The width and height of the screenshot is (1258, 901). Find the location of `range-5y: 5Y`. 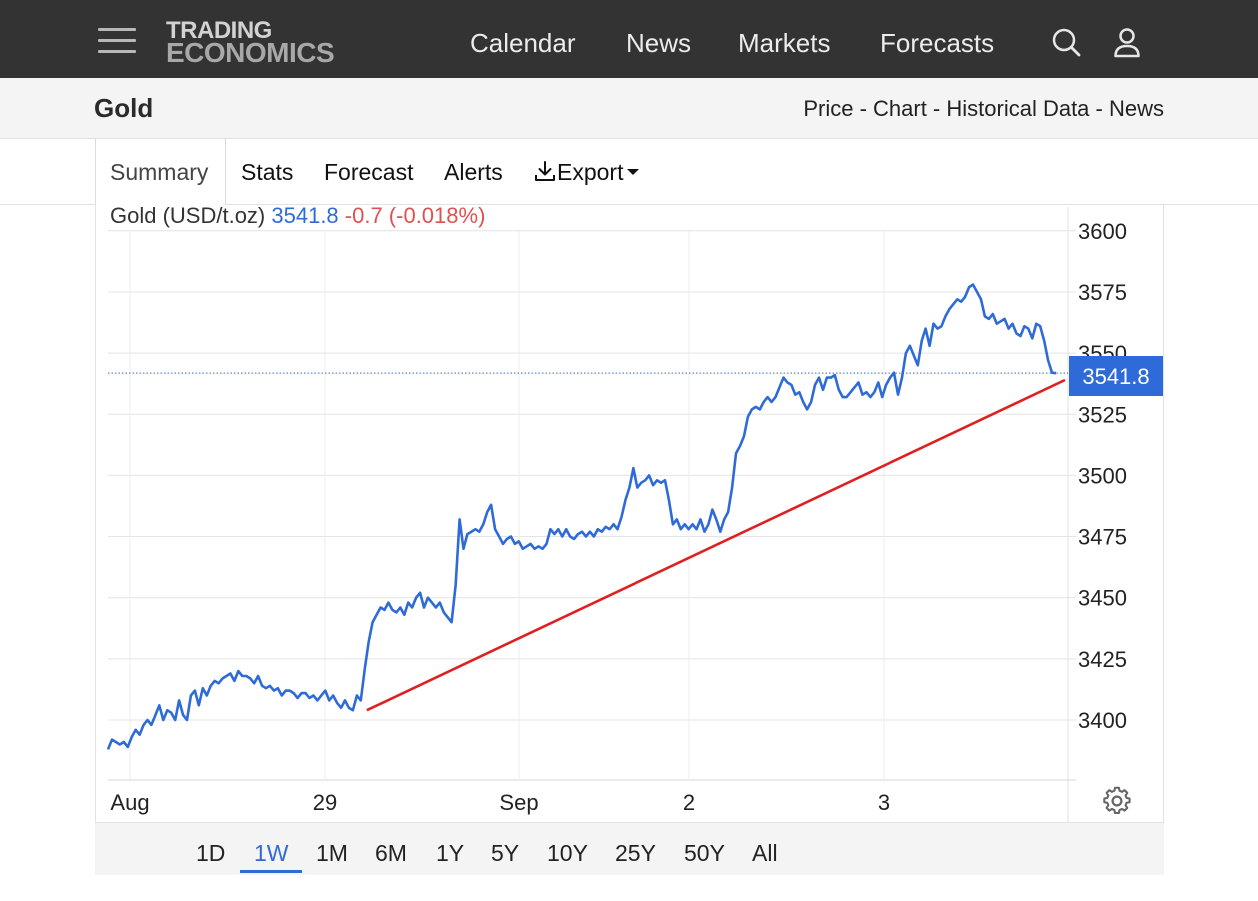

range-5y: 5Y is located at coordinates (505, 853).